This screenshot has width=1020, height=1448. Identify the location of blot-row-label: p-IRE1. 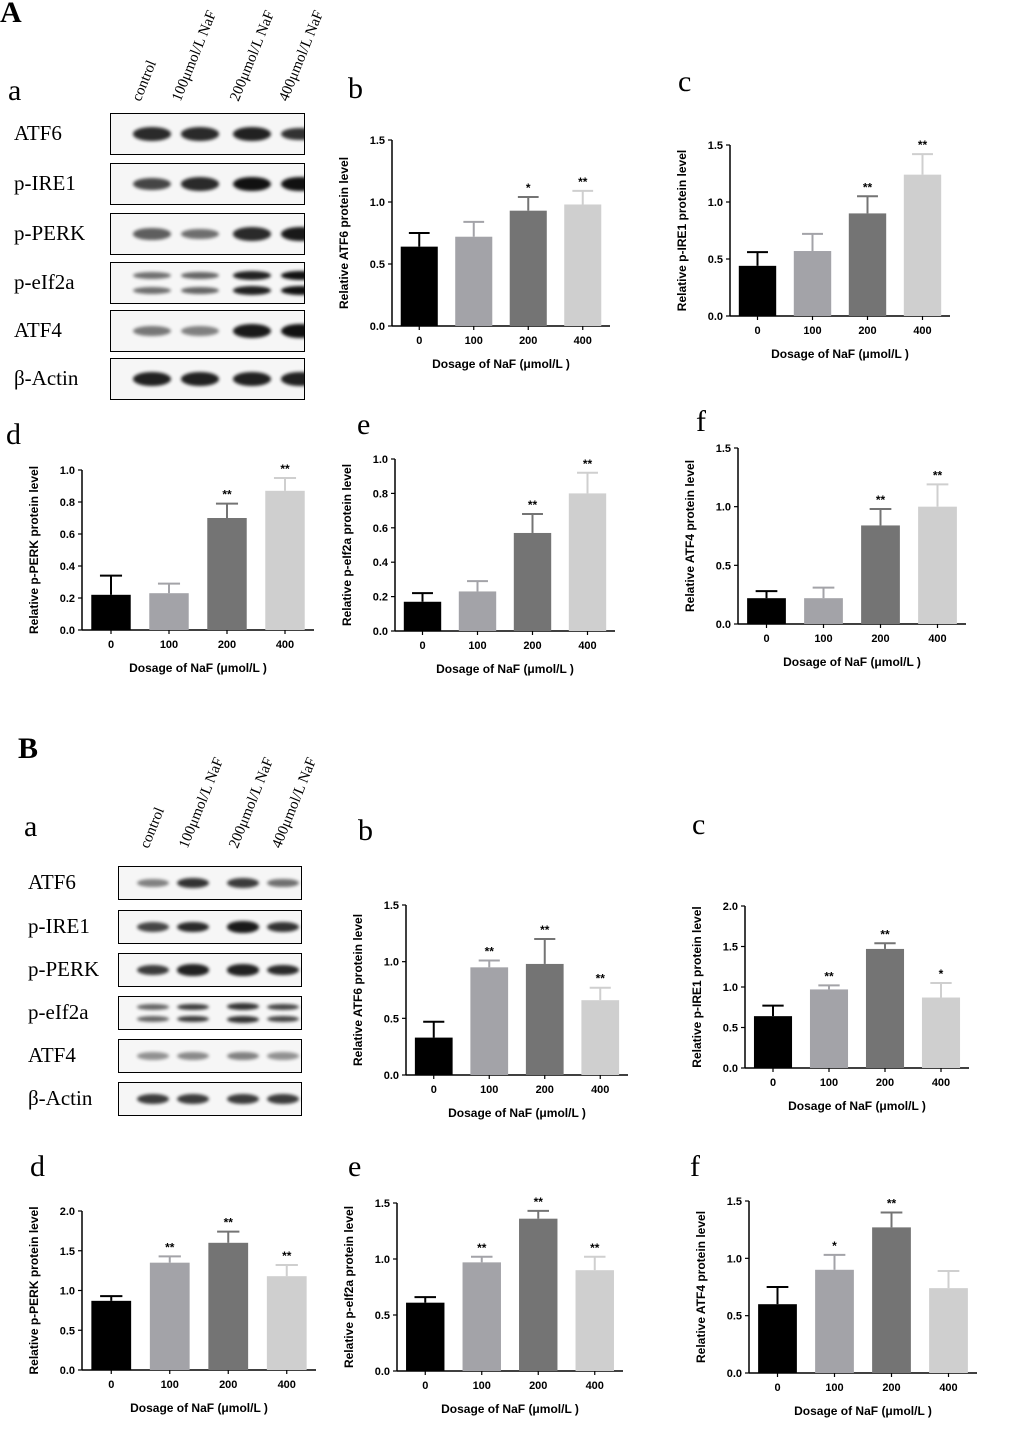
(59, 926).